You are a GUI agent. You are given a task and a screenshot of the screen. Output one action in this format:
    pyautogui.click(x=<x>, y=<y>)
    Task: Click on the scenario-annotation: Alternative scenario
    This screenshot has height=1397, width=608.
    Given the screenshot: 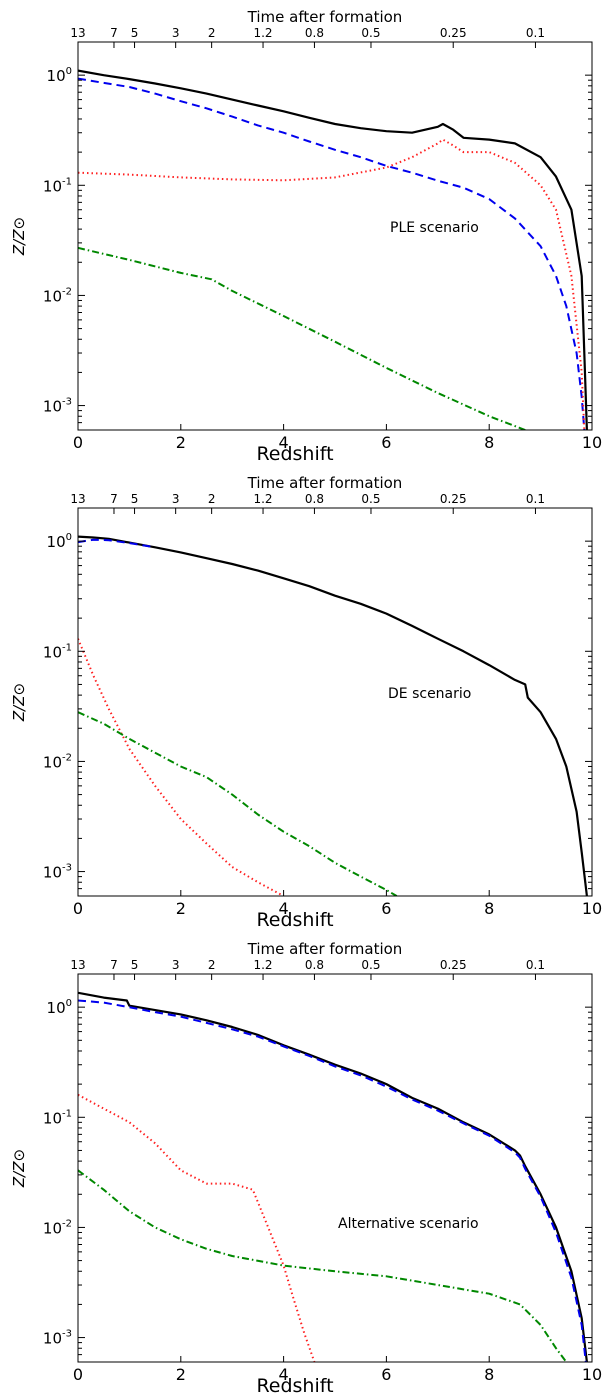 What is the action you would take?
    pyautogui.click(x=408, y=1224)
    